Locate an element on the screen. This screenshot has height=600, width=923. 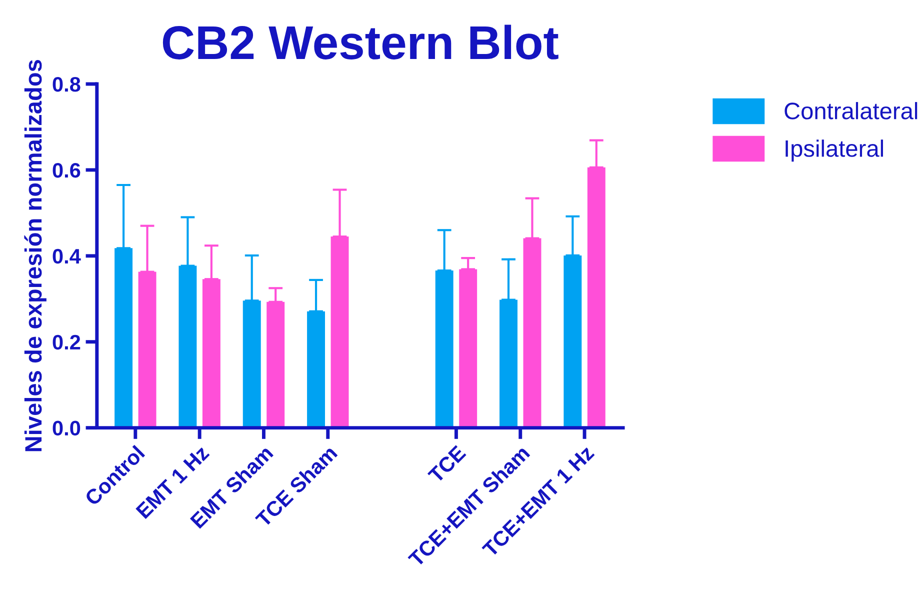
y-tick-label: 0.6 is located at coordinates (66, 170).